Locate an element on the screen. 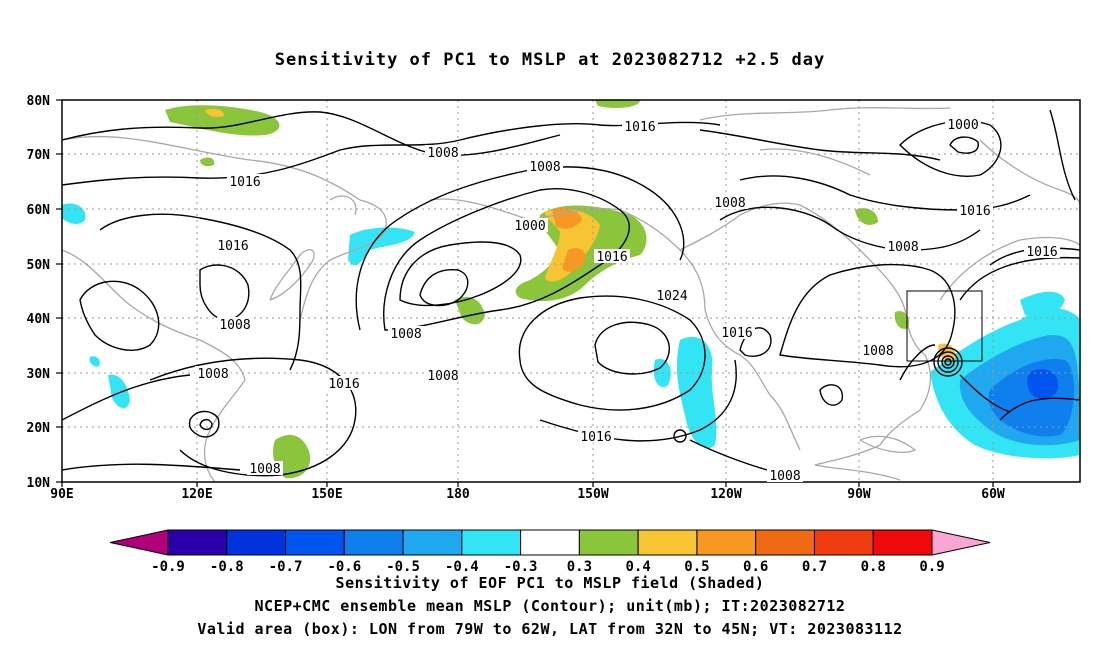 The height and width of the screenshot is (650, 1100). longitude-label: 180 is located at coordinates (458, 494).